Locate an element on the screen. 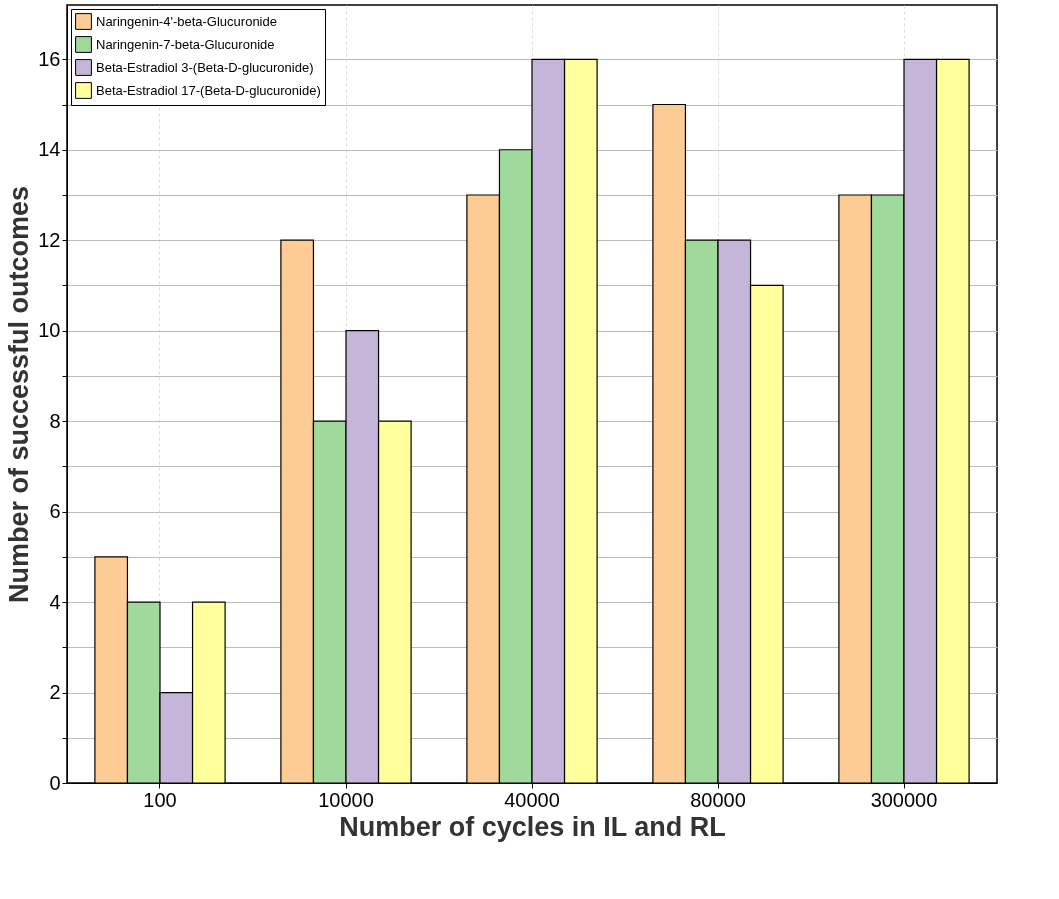 The height and width of the screenshot is (899, 1059). legend-label: Naringenin-4'-beta-Glucuronide is located at coordinates (186, 21).